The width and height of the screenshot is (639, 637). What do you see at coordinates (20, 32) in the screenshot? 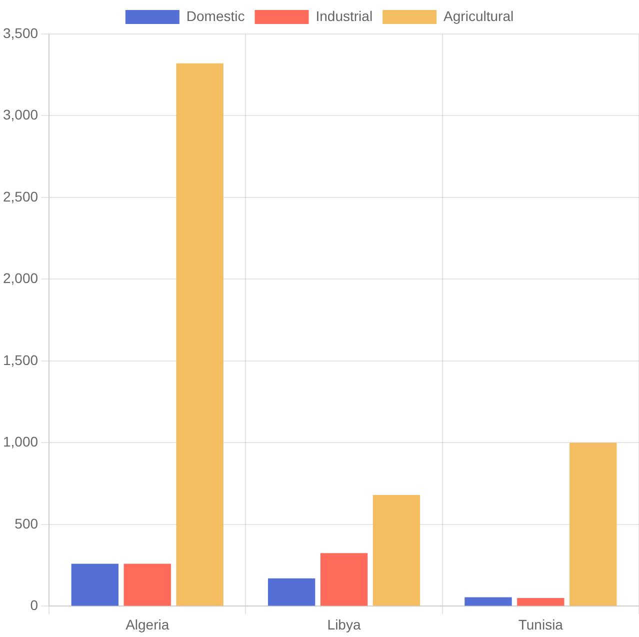
I see `y-tick-label: 3,500` at bounding box center [20, 32].